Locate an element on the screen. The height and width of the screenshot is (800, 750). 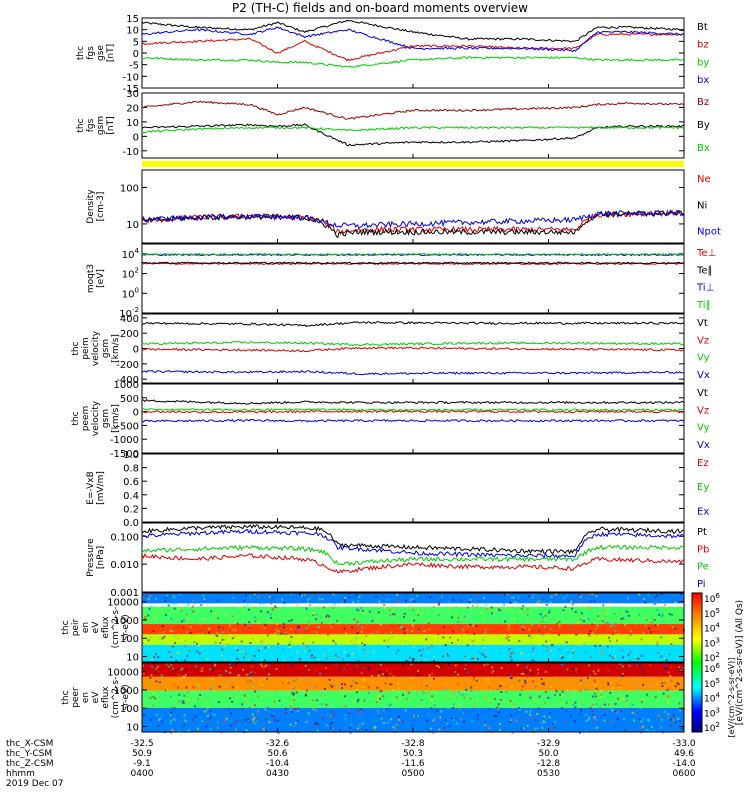
y-axis-label-line: Density is located at coordinates (91, 206).